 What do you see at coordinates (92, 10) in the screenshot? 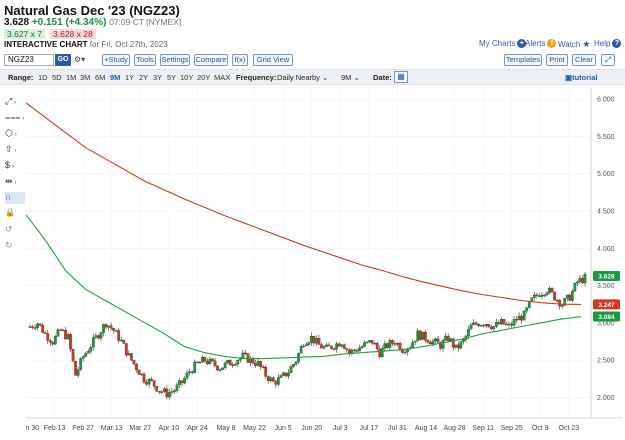
I see `page-title: Natural Gas Dec '23 (NGZ23)` at bounding box center [92, 10].